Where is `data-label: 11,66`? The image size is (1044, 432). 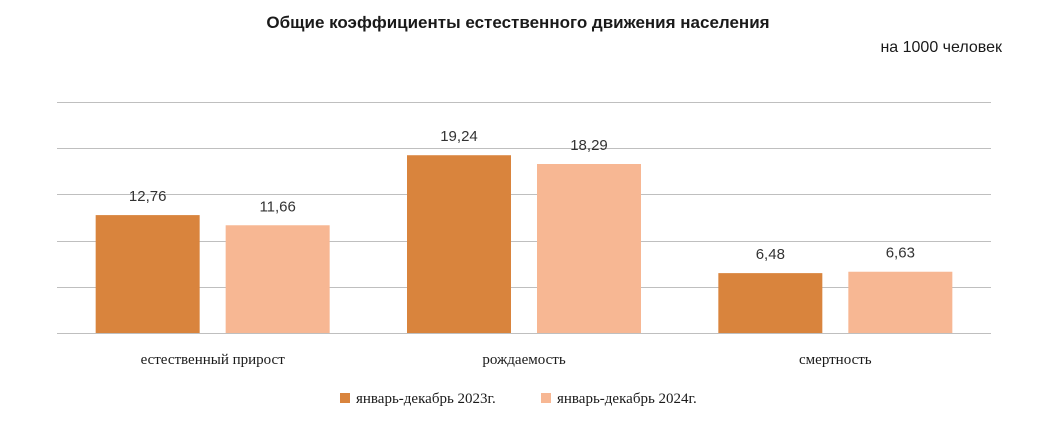 data-label: 11,66 is located at coordinates (277, 206).